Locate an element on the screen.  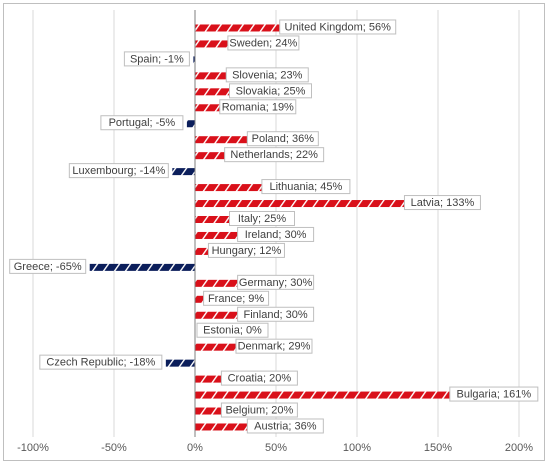
data-label-text: Czech Republic; -18% is located at coordinates (100, 363).